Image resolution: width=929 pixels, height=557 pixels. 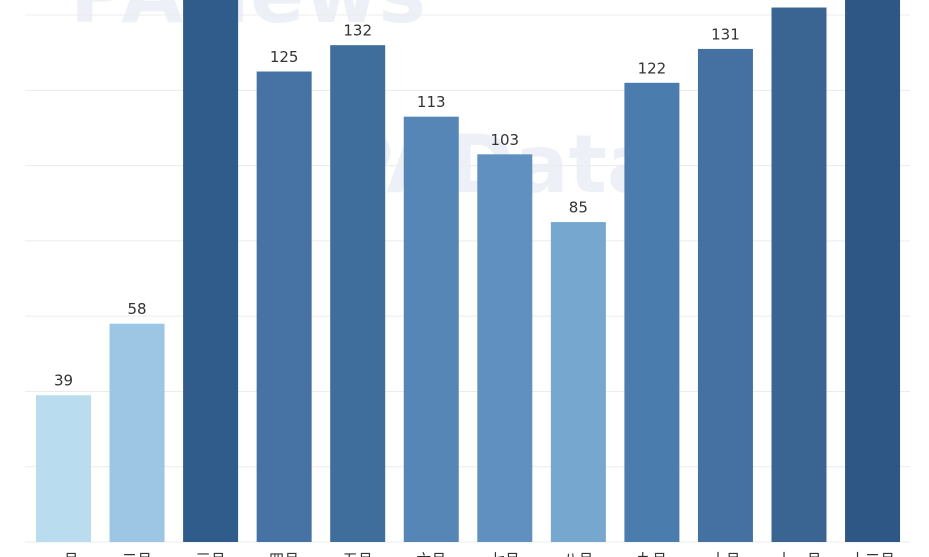 I want to click on x-tick-label: 一月, so click(x=63, y=554).